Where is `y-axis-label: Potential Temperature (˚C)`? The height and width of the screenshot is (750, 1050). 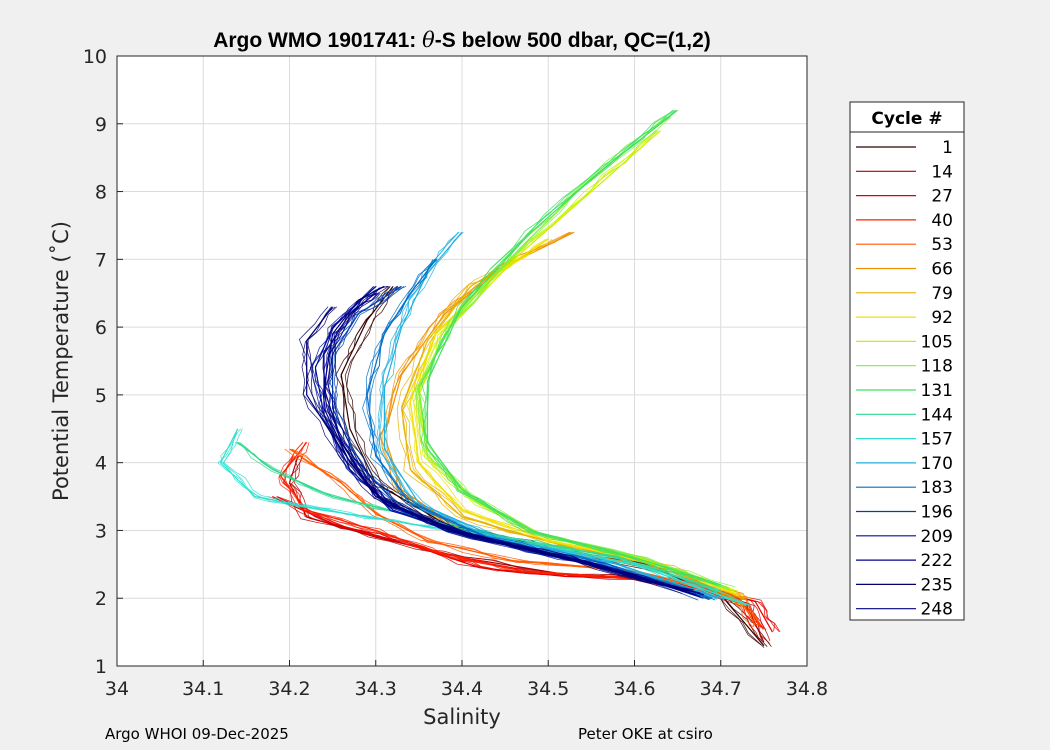
y-axis-label: Potential Temperature (˚C) is located at coordinates (61, 361).